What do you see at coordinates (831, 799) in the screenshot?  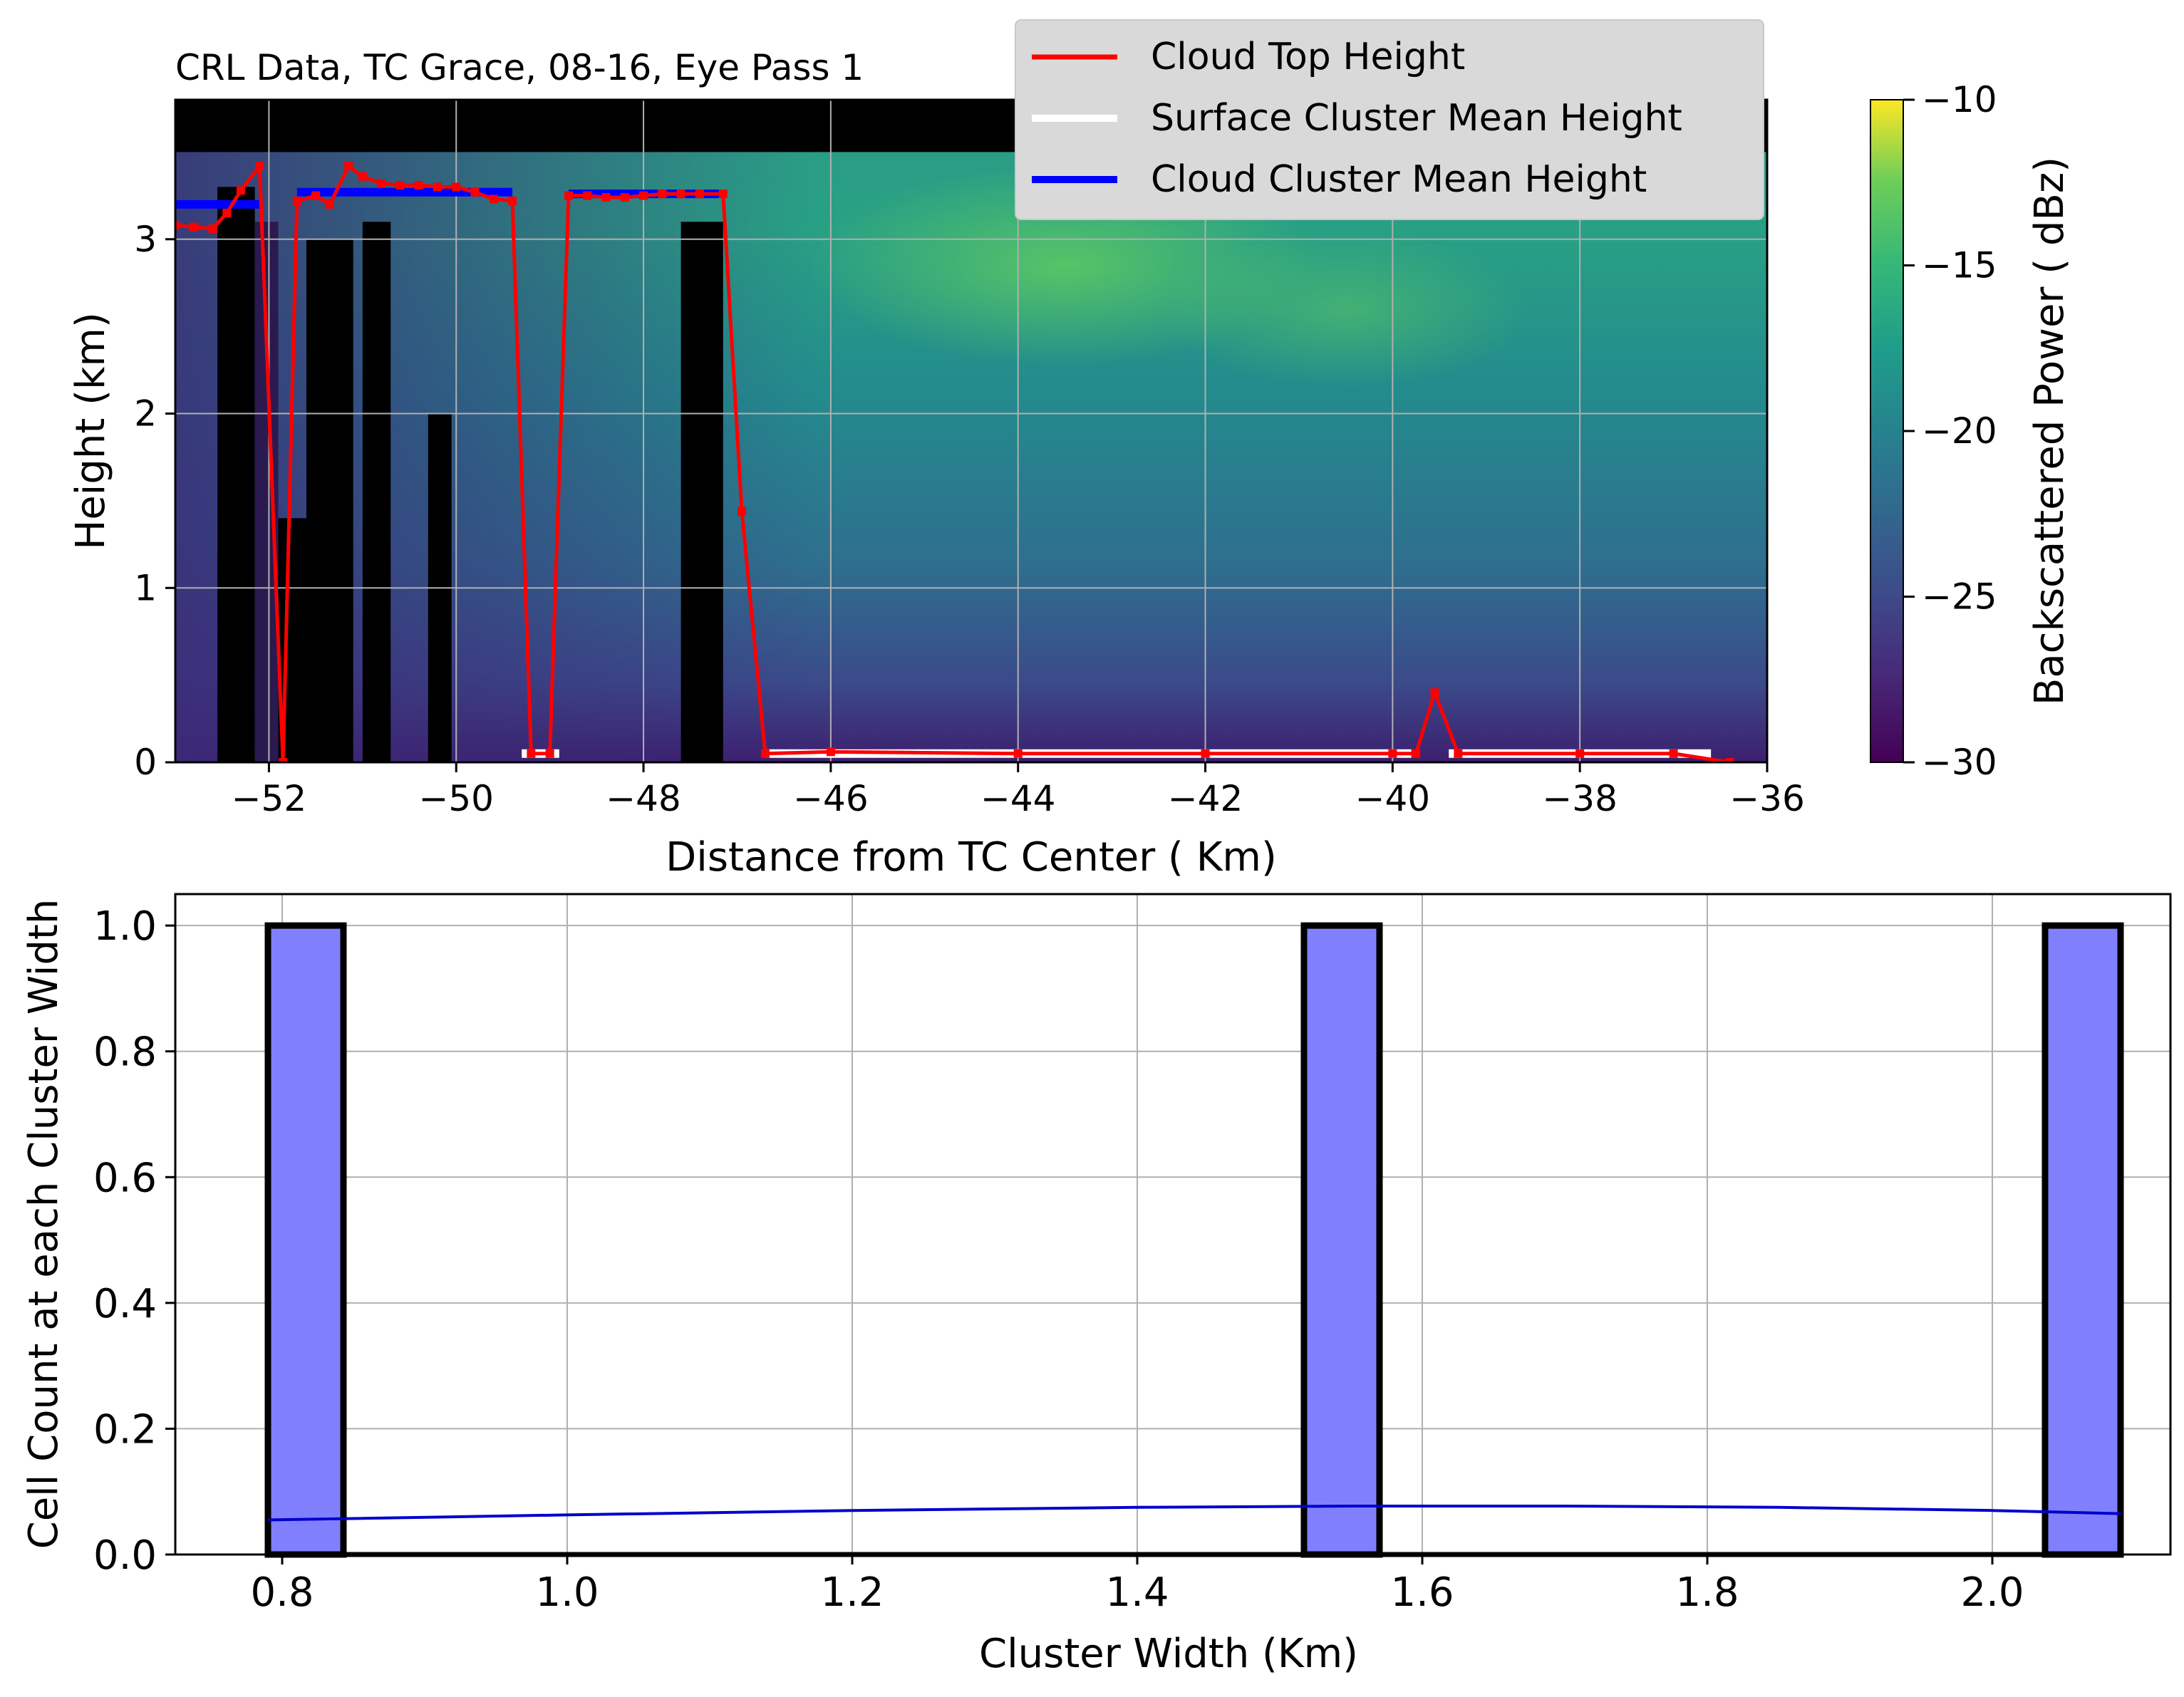 I see `x-tick-label: −46` at bounding box center [831, 799].